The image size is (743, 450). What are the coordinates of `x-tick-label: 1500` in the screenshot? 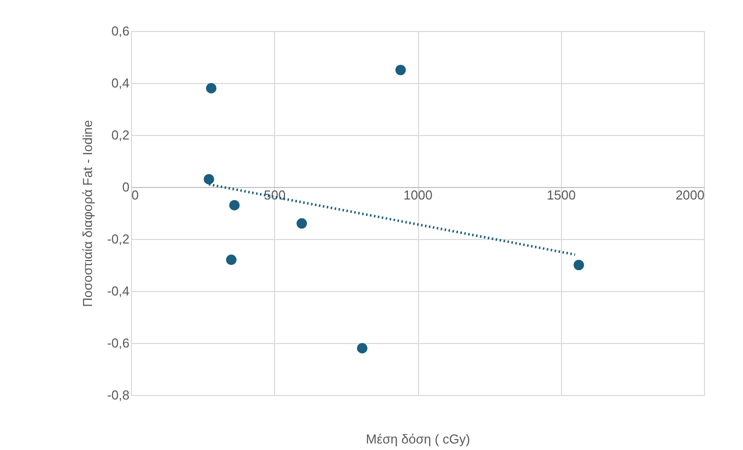 It's located at (561, 195).